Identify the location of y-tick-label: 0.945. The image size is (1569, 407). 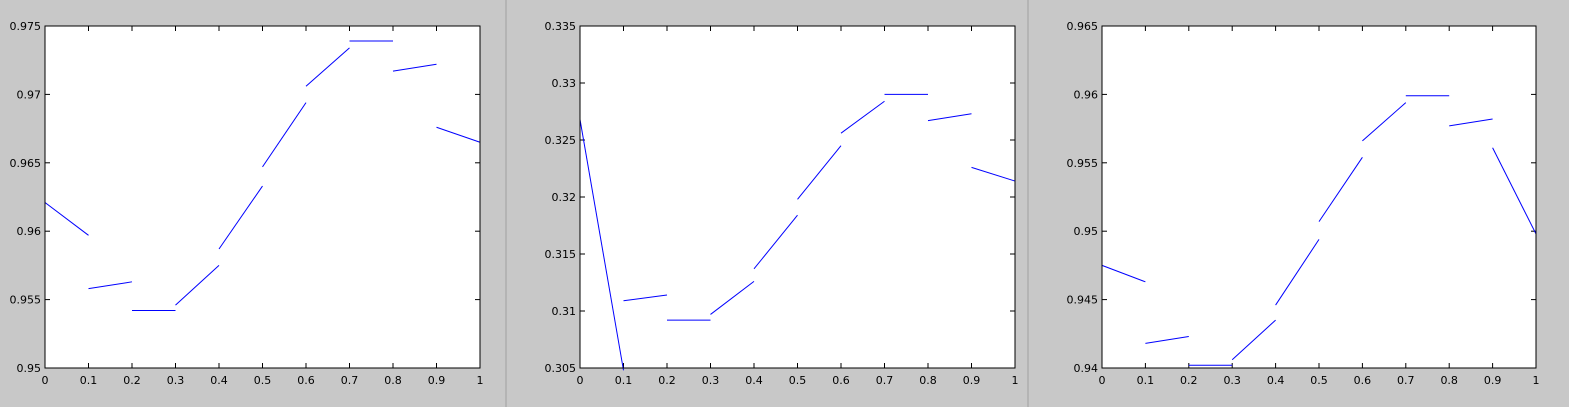
(1083, 300).